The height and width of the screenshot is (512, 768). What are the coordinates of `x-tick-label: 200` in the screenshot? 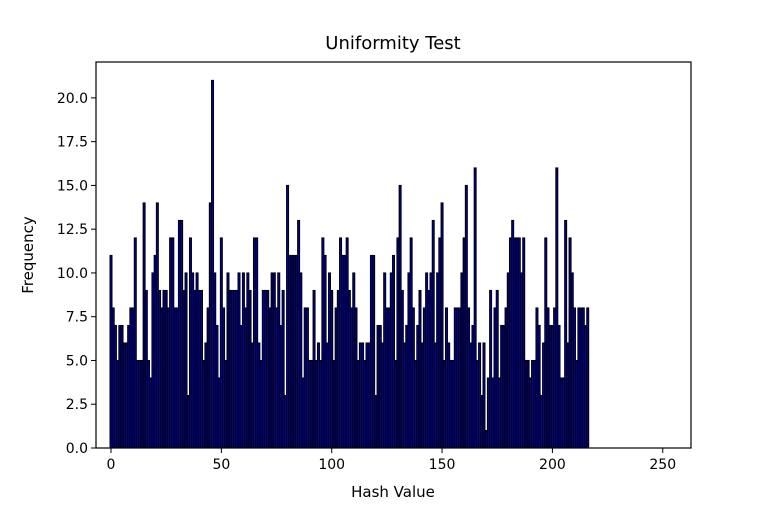 It's located at (552, 465).